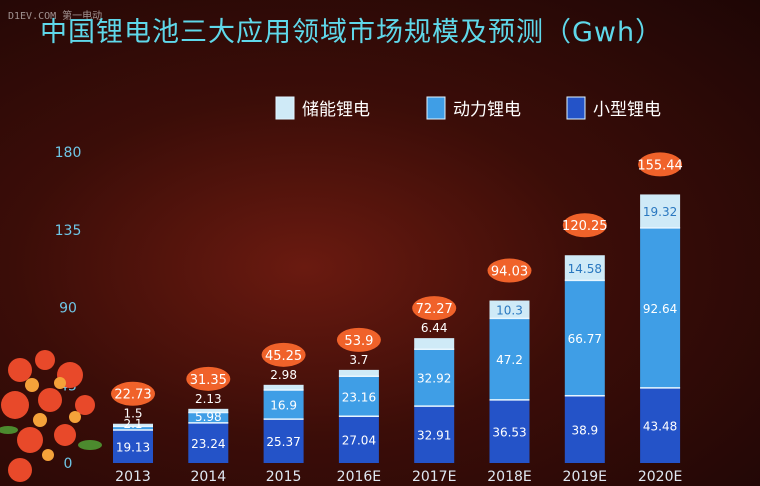  I want to click on total-label: 53.9, so click(358, 341).